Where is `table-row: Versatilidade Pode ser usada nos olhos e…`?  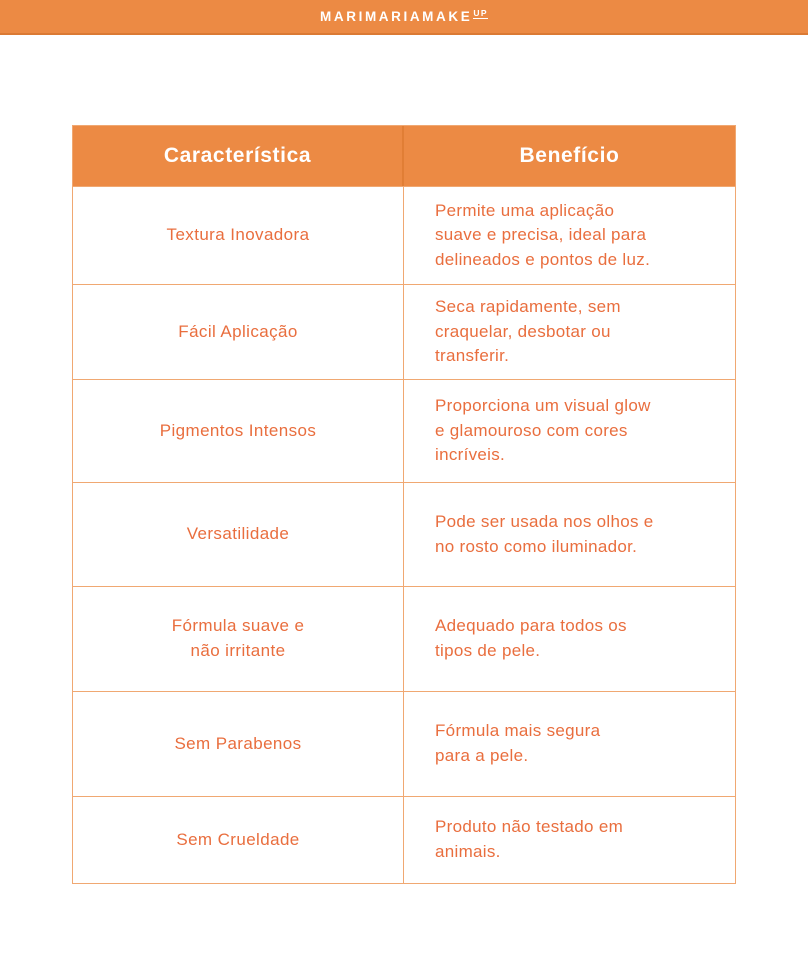 table-row: Versatilidade Pode ser usada nos olhos e… is located at coordinates (404, 534).